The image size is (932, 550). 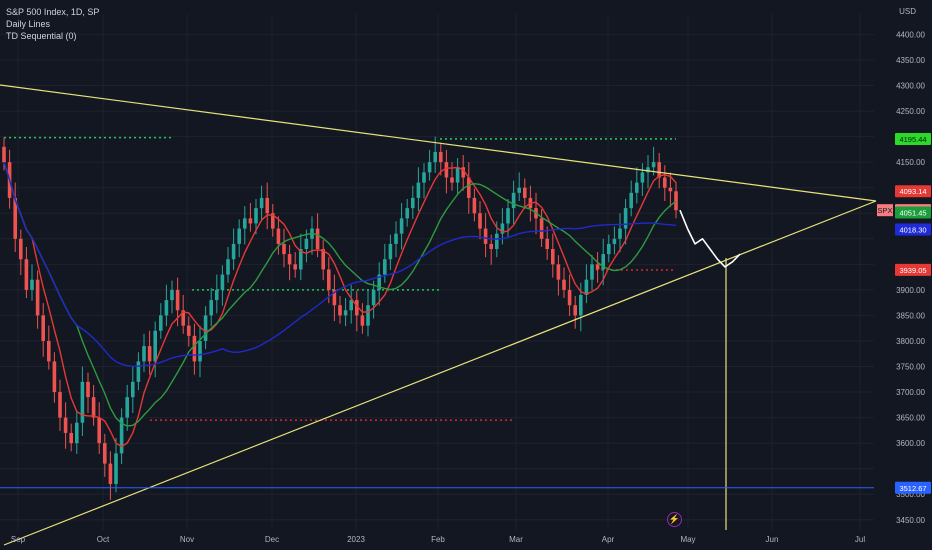 I want to click on legend-indicator-daily-lines: Daily Lines, so click(x=28, y=24).